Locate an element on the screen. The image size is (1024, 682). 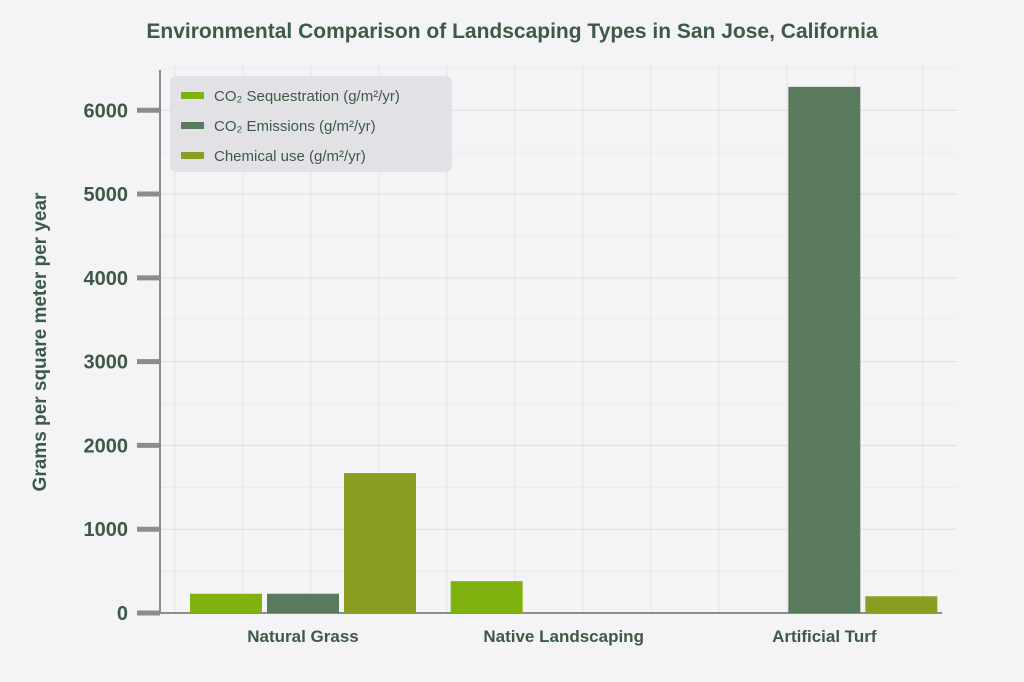
y-tick-label: 5000 is located at coordinates (106, 195).